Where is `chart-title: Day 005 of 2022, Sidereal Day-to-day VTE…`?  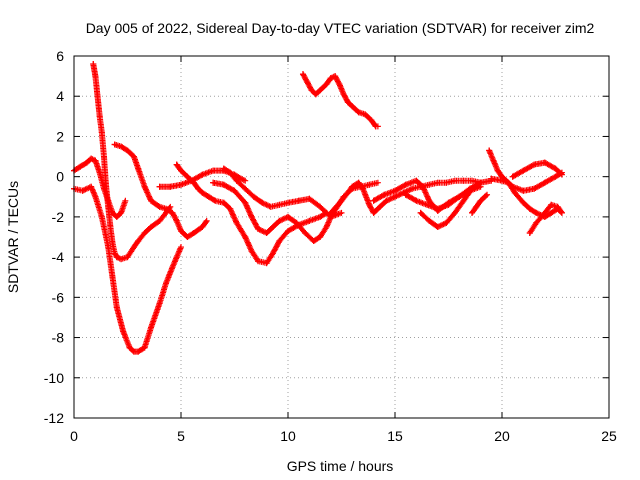
chart-title: Day 005 of 2022, Sidereal Day-to-day VTE… is located at coordinates (340, 28).